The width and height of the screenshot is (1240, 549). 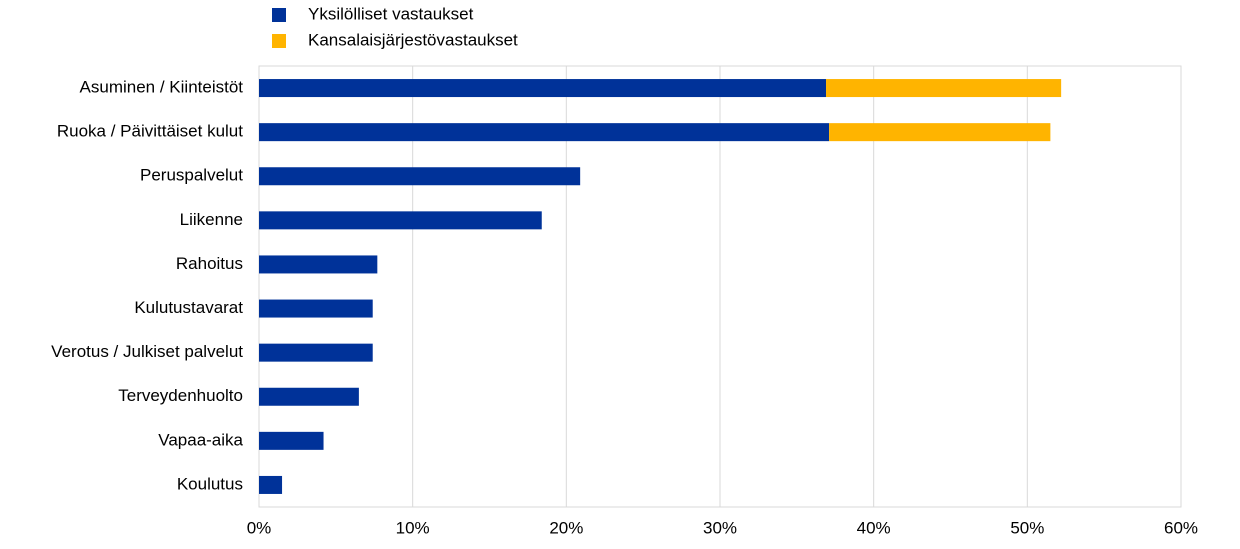 I want to click on legend-label: Kansalaisjärjestövastaukset, so click(x=413, y=39).